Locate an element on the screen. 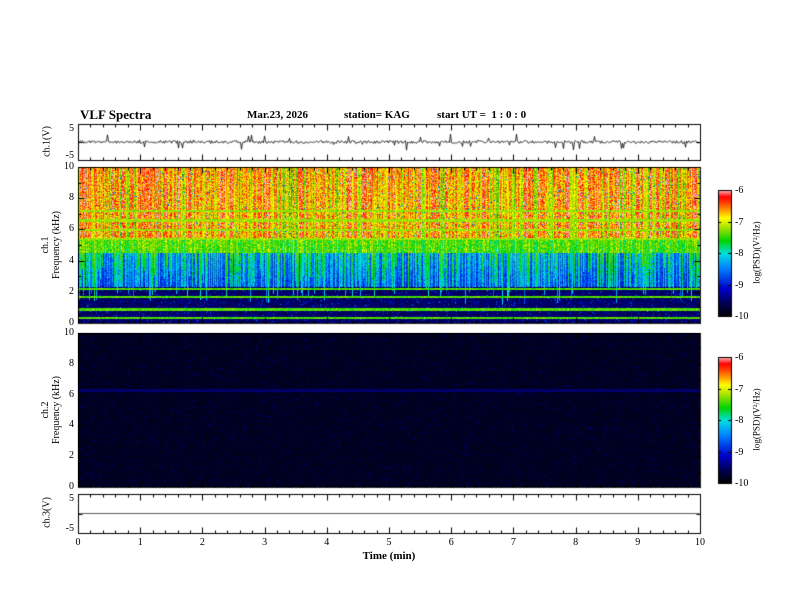 The width and height of the screenshot is (792, 612). x-tick-label: 2 is located at coordinates (202, 542).